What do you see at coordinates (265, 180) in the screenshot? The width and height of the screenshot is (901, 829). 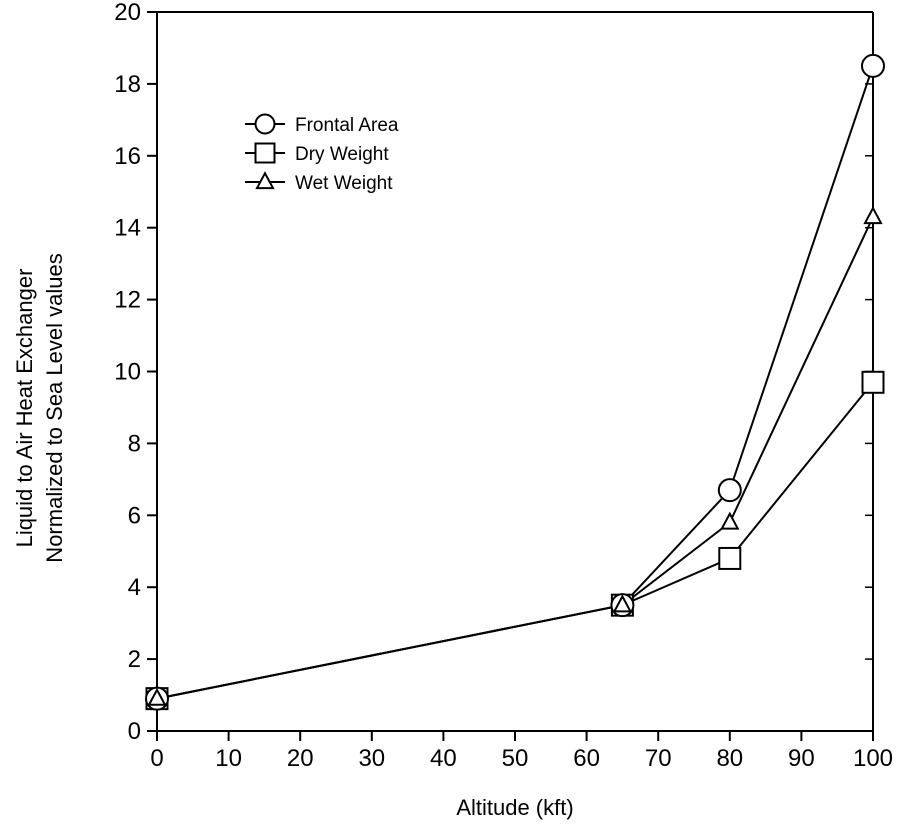 I see `legend-marker-triangle` at bounding box center [265, 180].